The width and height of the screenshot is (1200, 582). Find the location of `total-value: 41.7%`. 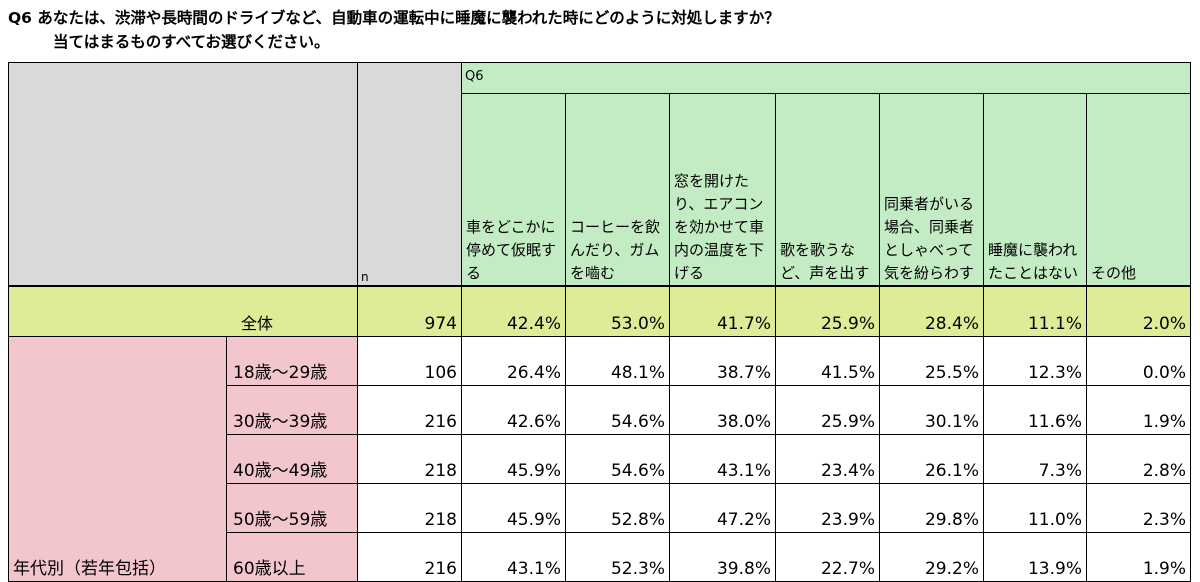

total-value: 41.7% is located at coordinates (722, 311).